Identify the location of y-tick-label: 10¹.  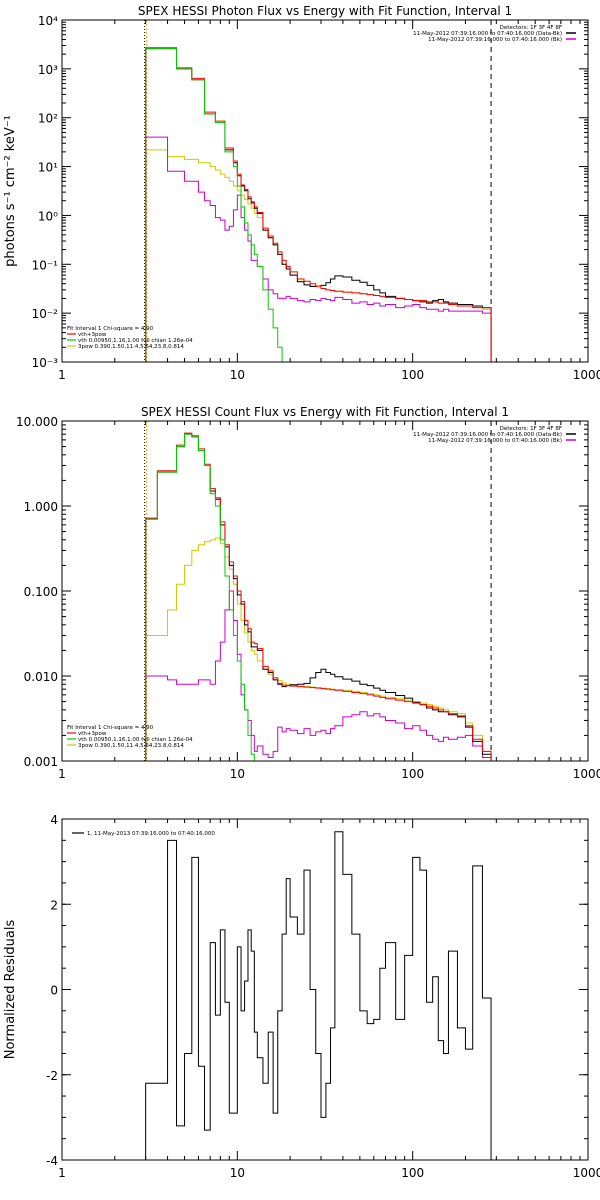
(48, 168).